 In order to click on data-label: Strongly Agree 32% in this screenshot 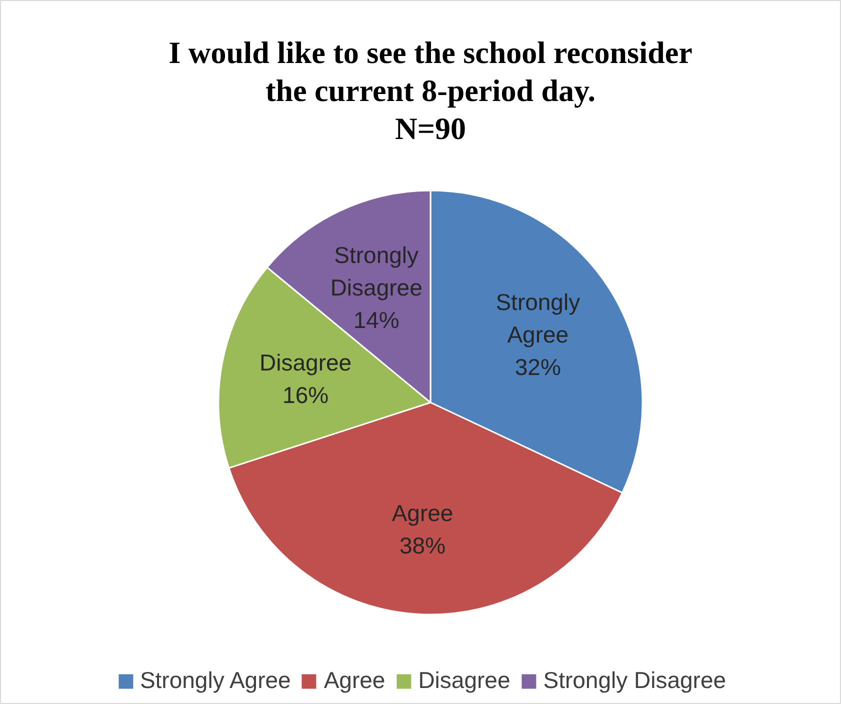, I will do `click(538, 334)`.